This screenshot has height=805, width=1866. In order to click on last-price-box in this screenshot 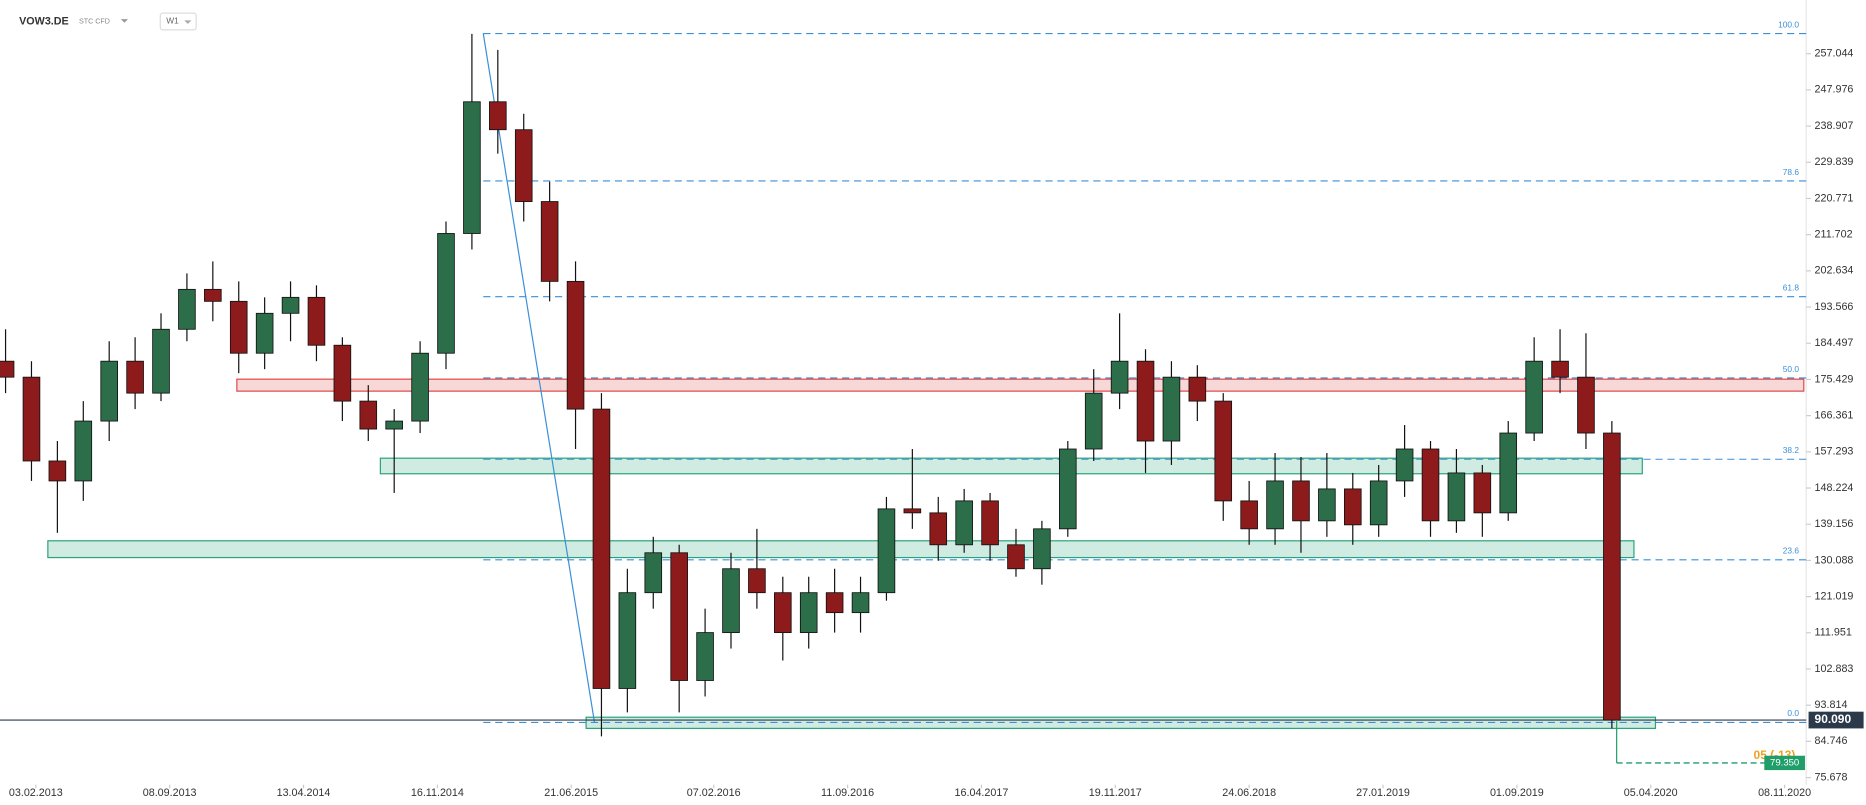, I will do `click(1836, 720)`.